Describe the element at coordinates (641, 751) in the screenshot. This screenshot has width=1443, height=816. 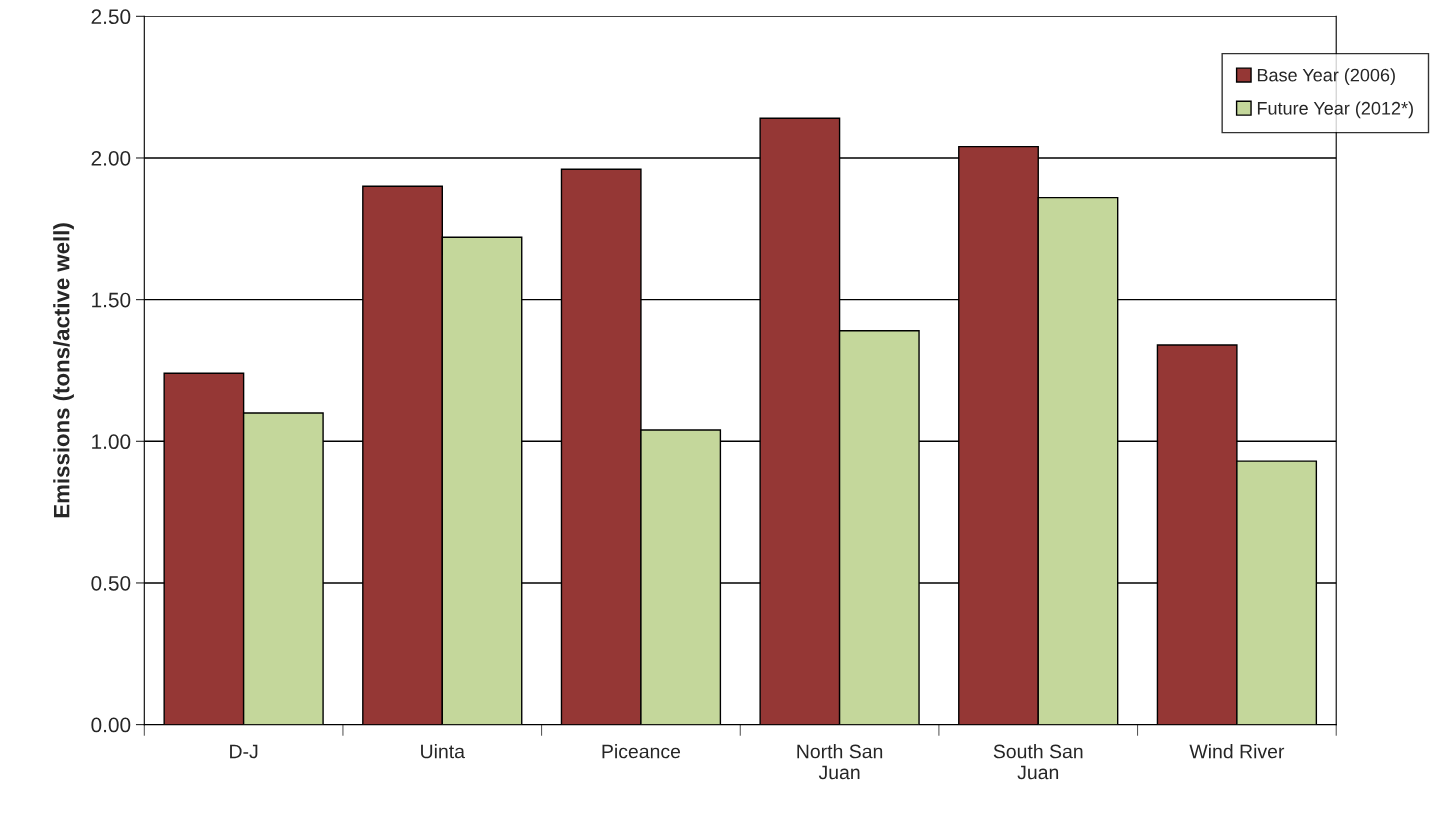
I see `x-tick-label: Piceance` at that location.